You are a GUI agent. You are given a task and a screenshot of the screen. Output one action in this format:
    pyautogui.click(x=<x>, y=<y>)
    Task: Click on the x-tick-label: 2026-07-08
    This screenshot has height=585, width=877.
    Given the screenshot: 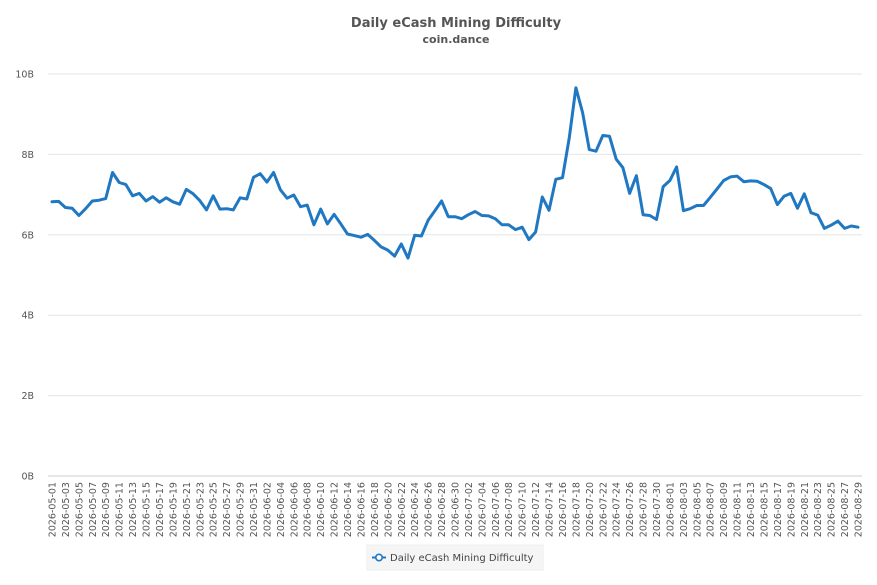 What is the action you would take?
    pyautogui.click(x=509, y=509)
    